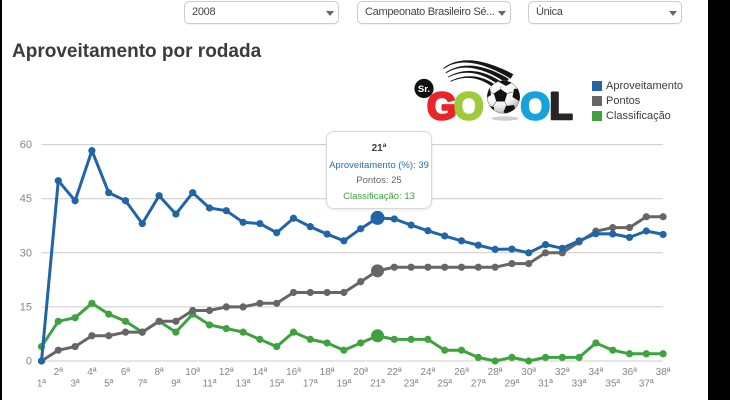  I want to click on data-point-classificacao-30ª, so click(529, 361).